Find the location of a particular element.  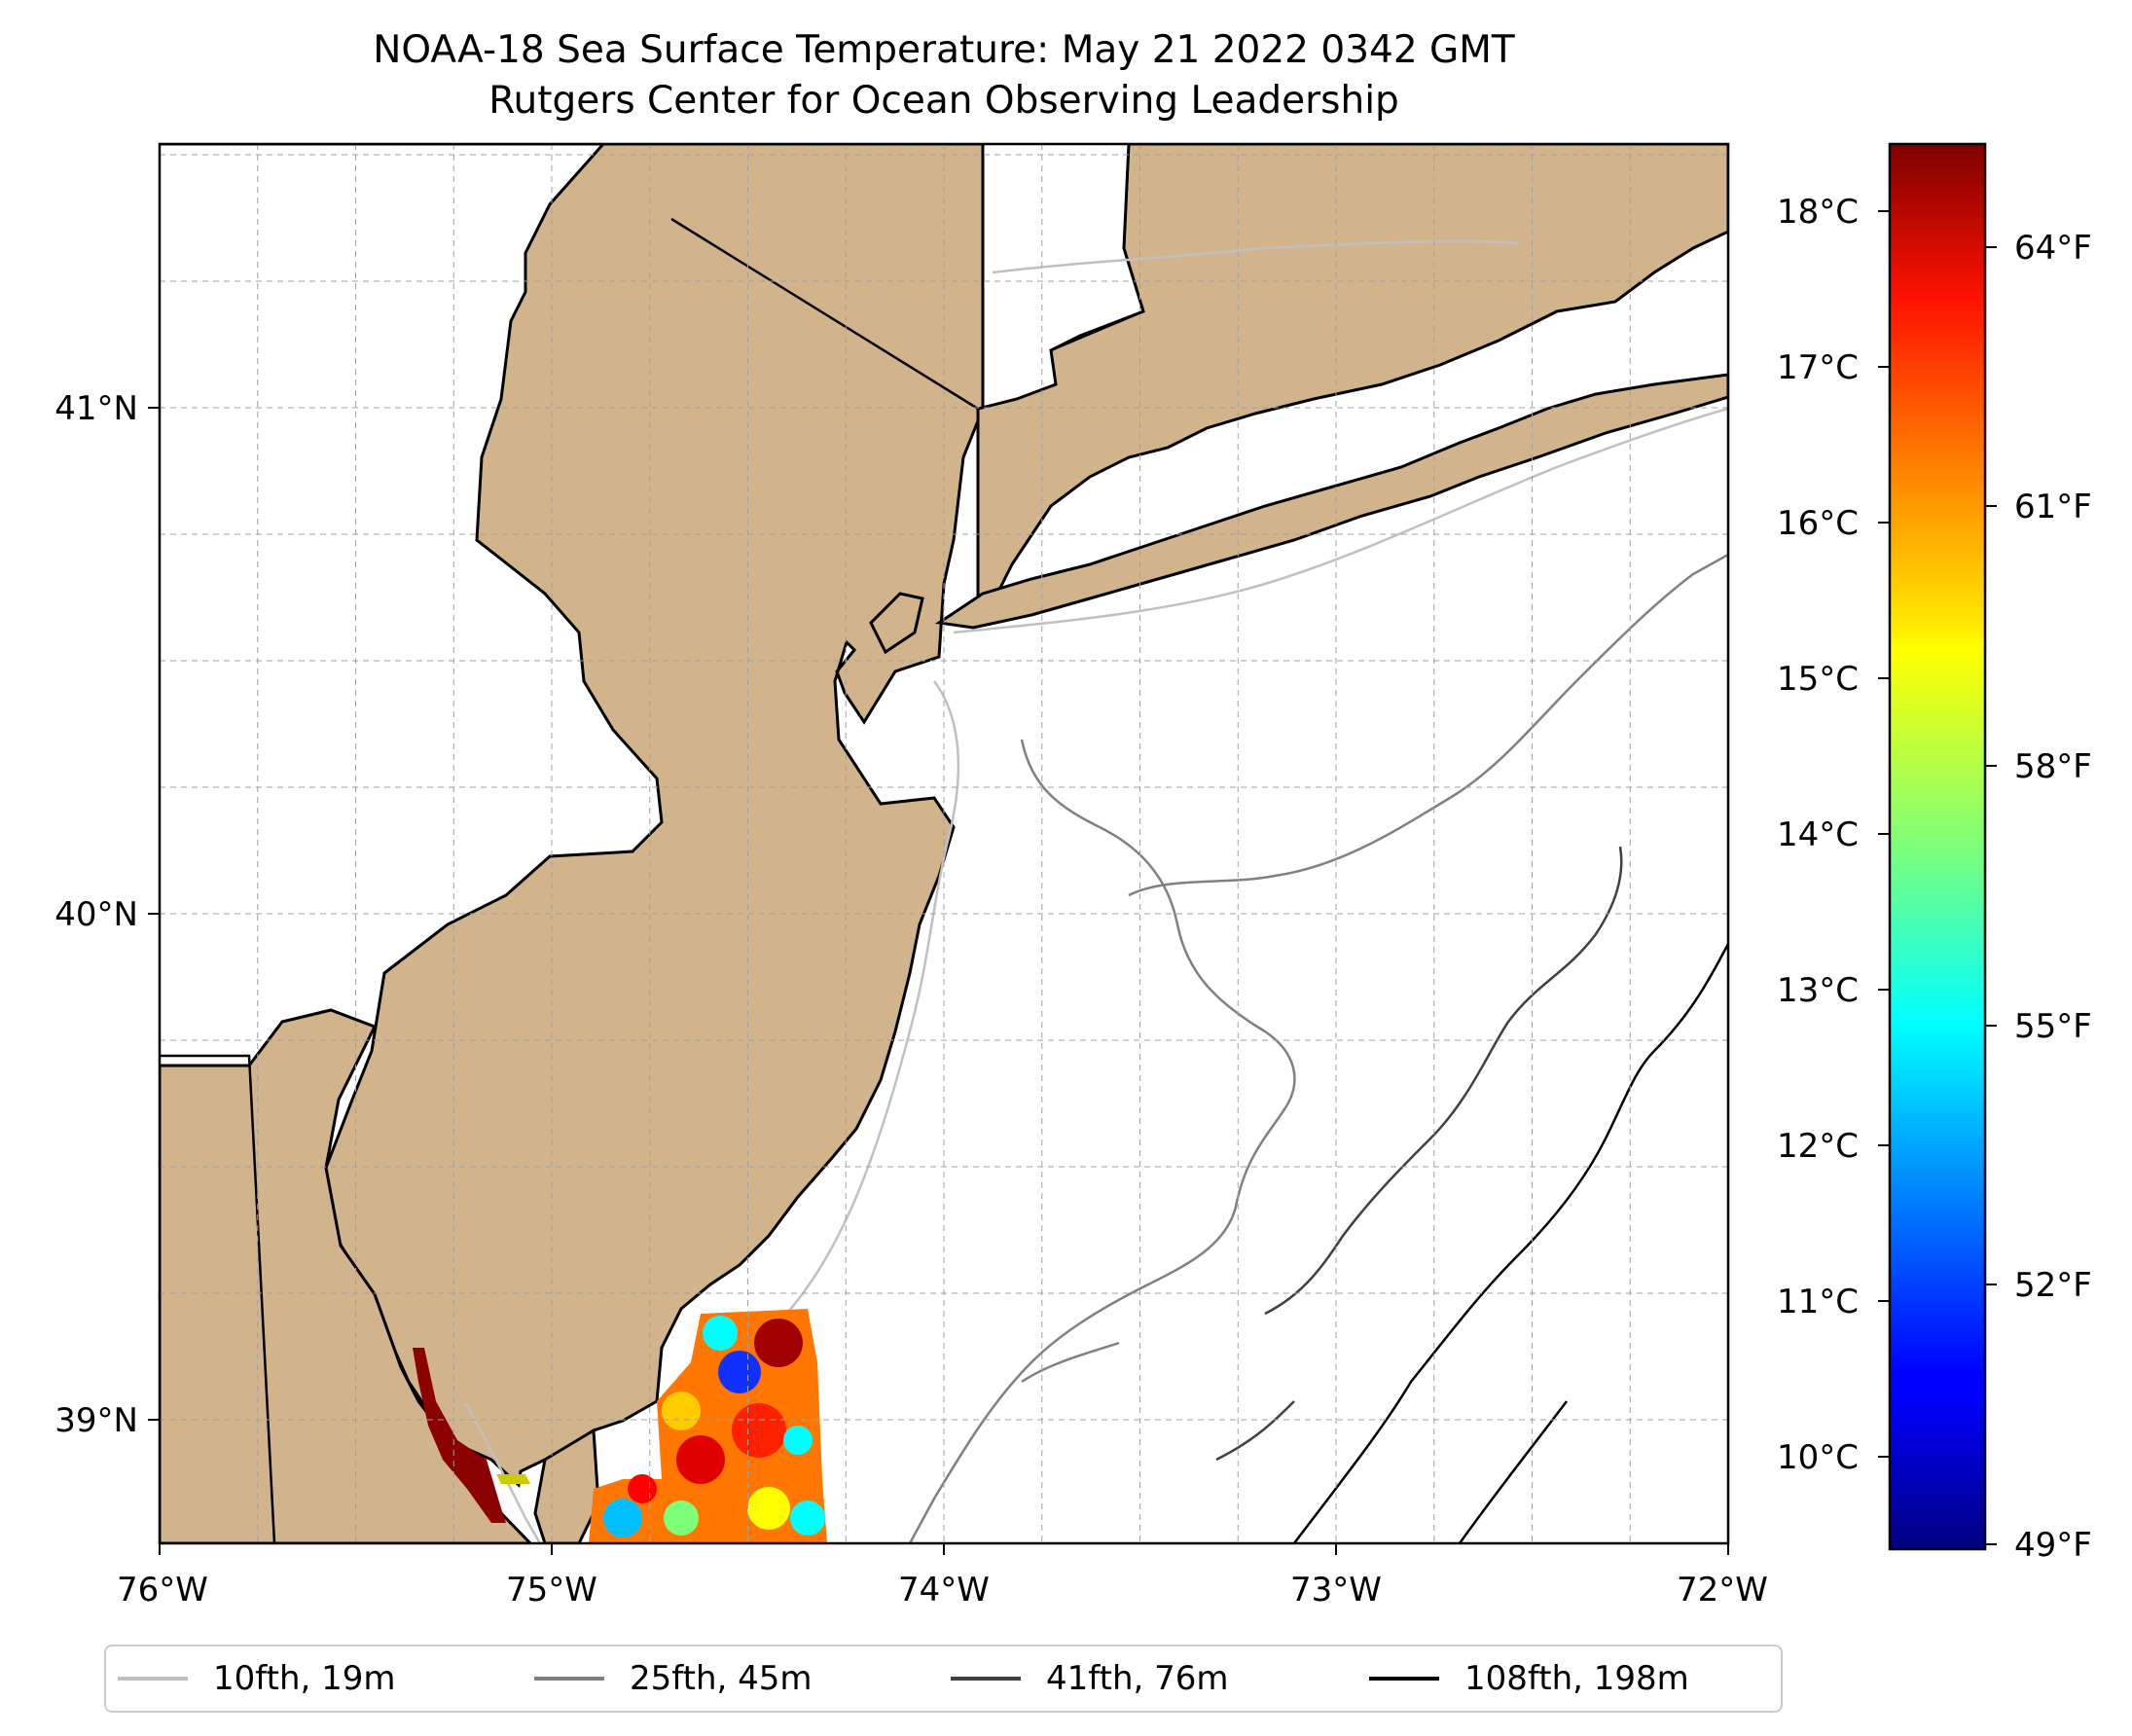

legend-item-41fth: 41fth, 76m is located at coordinates (1090, 1679).